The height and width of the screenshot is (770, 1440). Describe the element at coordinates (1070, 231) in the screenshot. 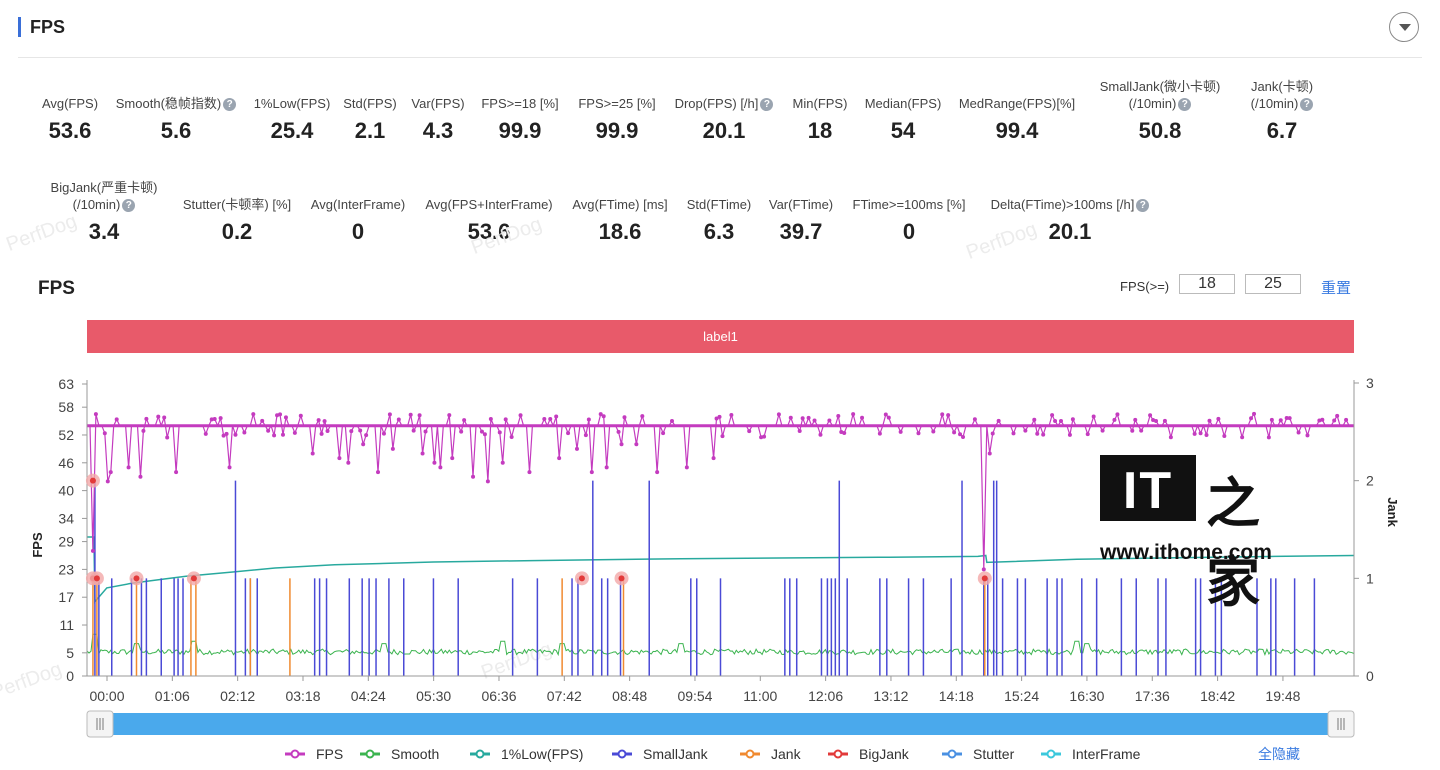

I see `stat-value: 20.1` at that location.